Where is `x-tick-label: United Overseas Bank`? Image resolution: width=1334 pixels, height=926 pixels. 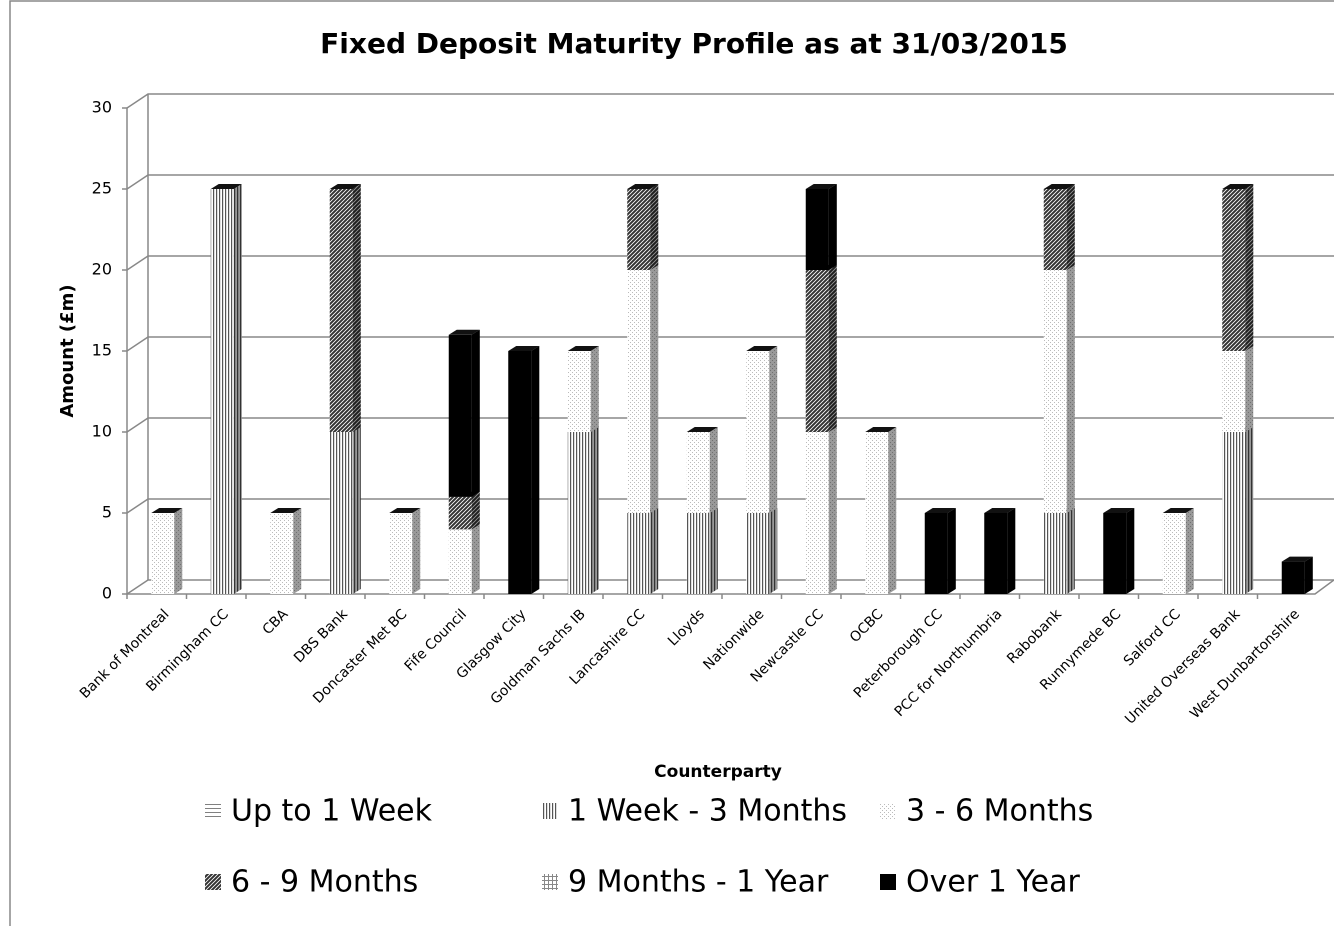
x-tick-label: United Overseas Bank is located at coordinates (1183, 667).